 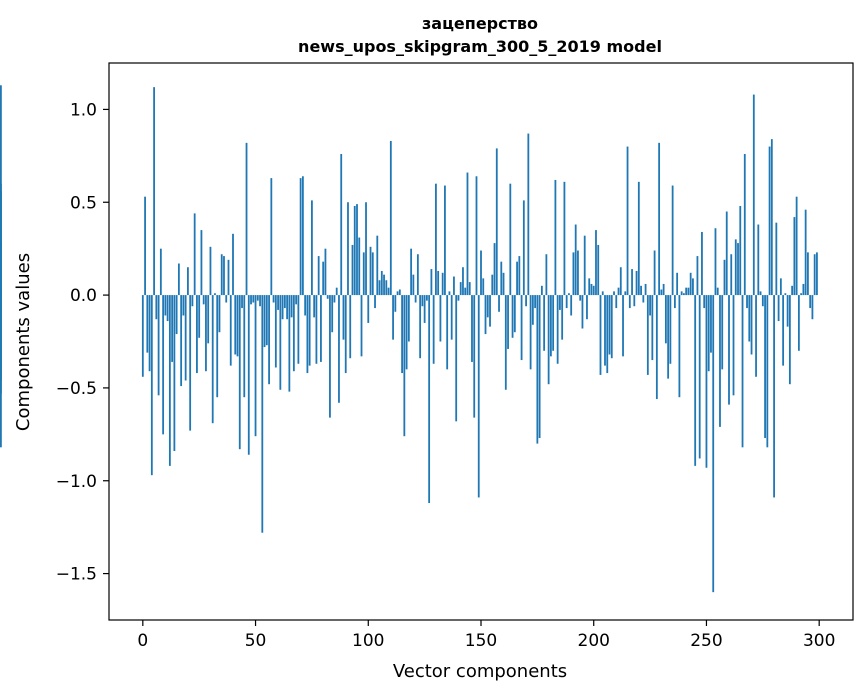 What do you see at coordinates (480, 46) in the screenshot?
I see `chart-subtitle: news_upos_skipgram_300_5_2019 model` at bounding box center [480, 46].